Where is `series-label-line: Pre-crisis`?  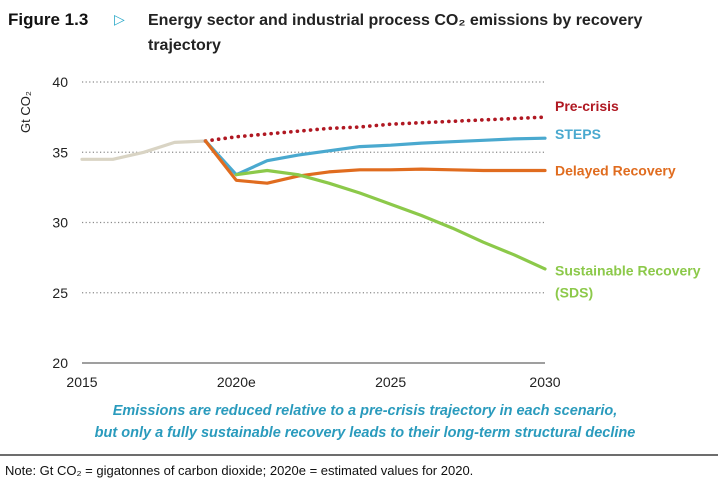 series-label-line: Pre-crisis is located at coordinates (587, 106).